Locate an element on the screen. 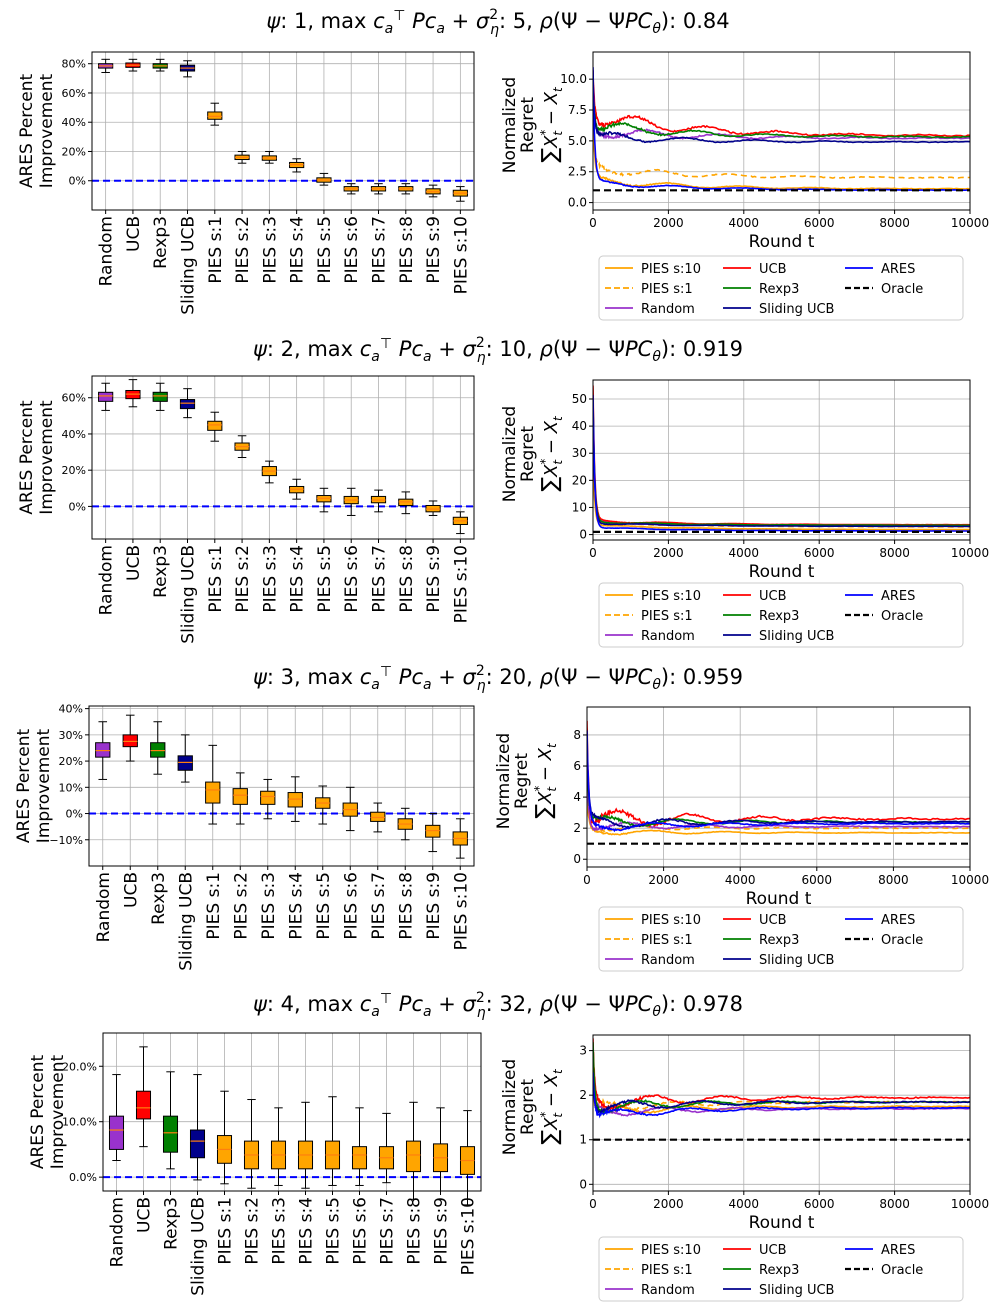  y-tick-label: 40% is located at coordinates (74, 122).